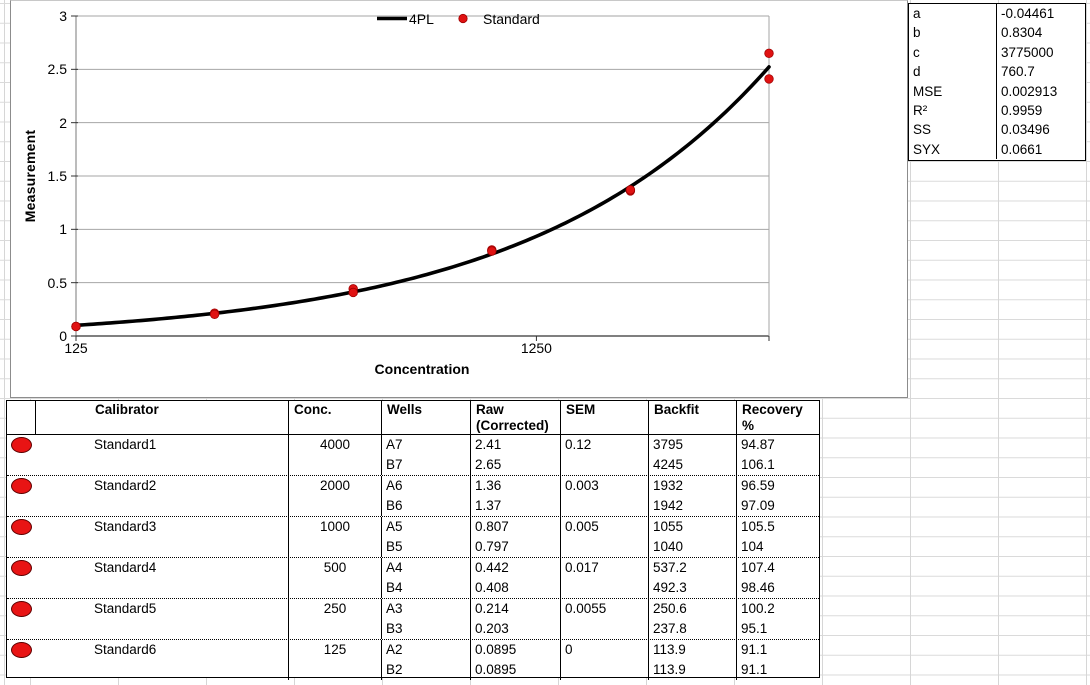 The width and height of the screenshot is (1090, 685). What do you see at coordinates (125, 608) in the screenshot?
I see `calibrator-name: Standard5` at bounding box center [125, 608].